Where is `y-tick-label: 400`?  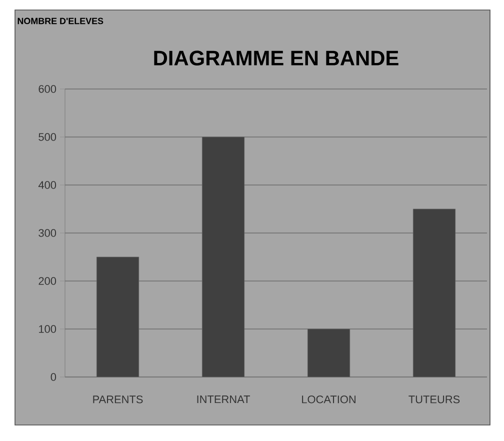
y-tick-label: 400 is located at coordinates (47, 185).